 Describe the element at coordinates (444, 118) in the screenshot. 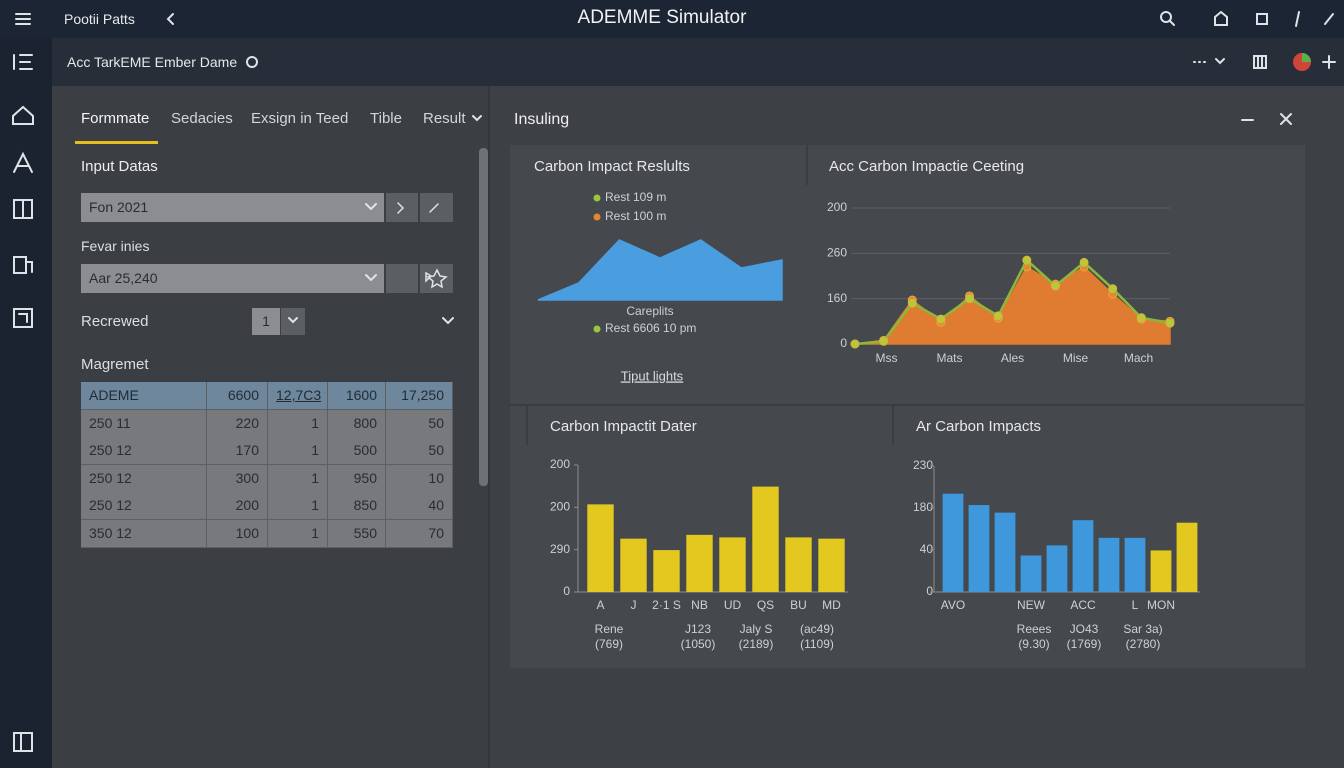

I see `tab: Result` at that location.